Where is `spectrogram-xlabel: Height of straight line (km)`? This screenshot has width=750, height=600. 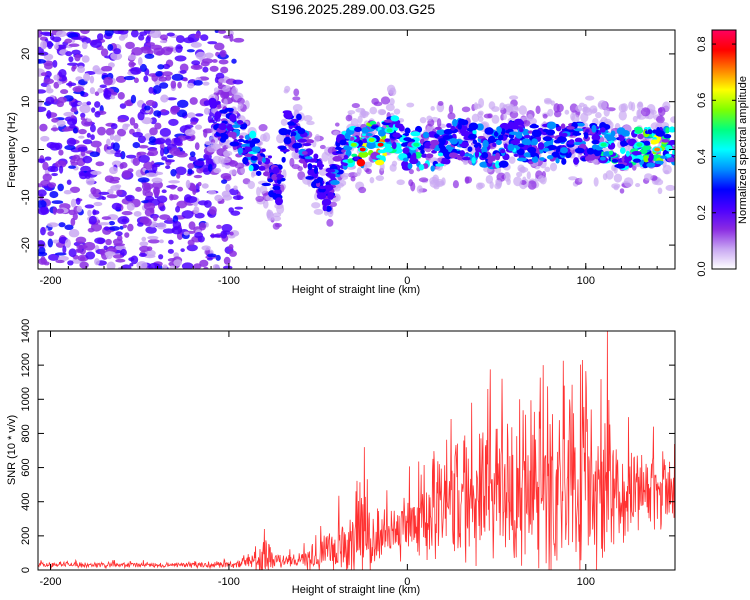
spectrogram-xlabel: Height of straight line (km) is located at coordinates (356, 290).